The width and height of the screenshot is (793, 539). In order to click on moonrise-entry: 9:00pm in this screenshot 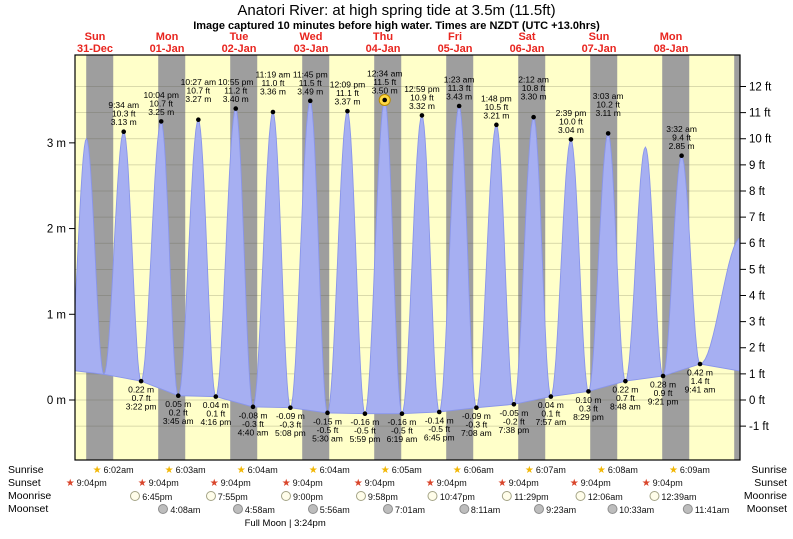, I will do `click(301, 496)`.